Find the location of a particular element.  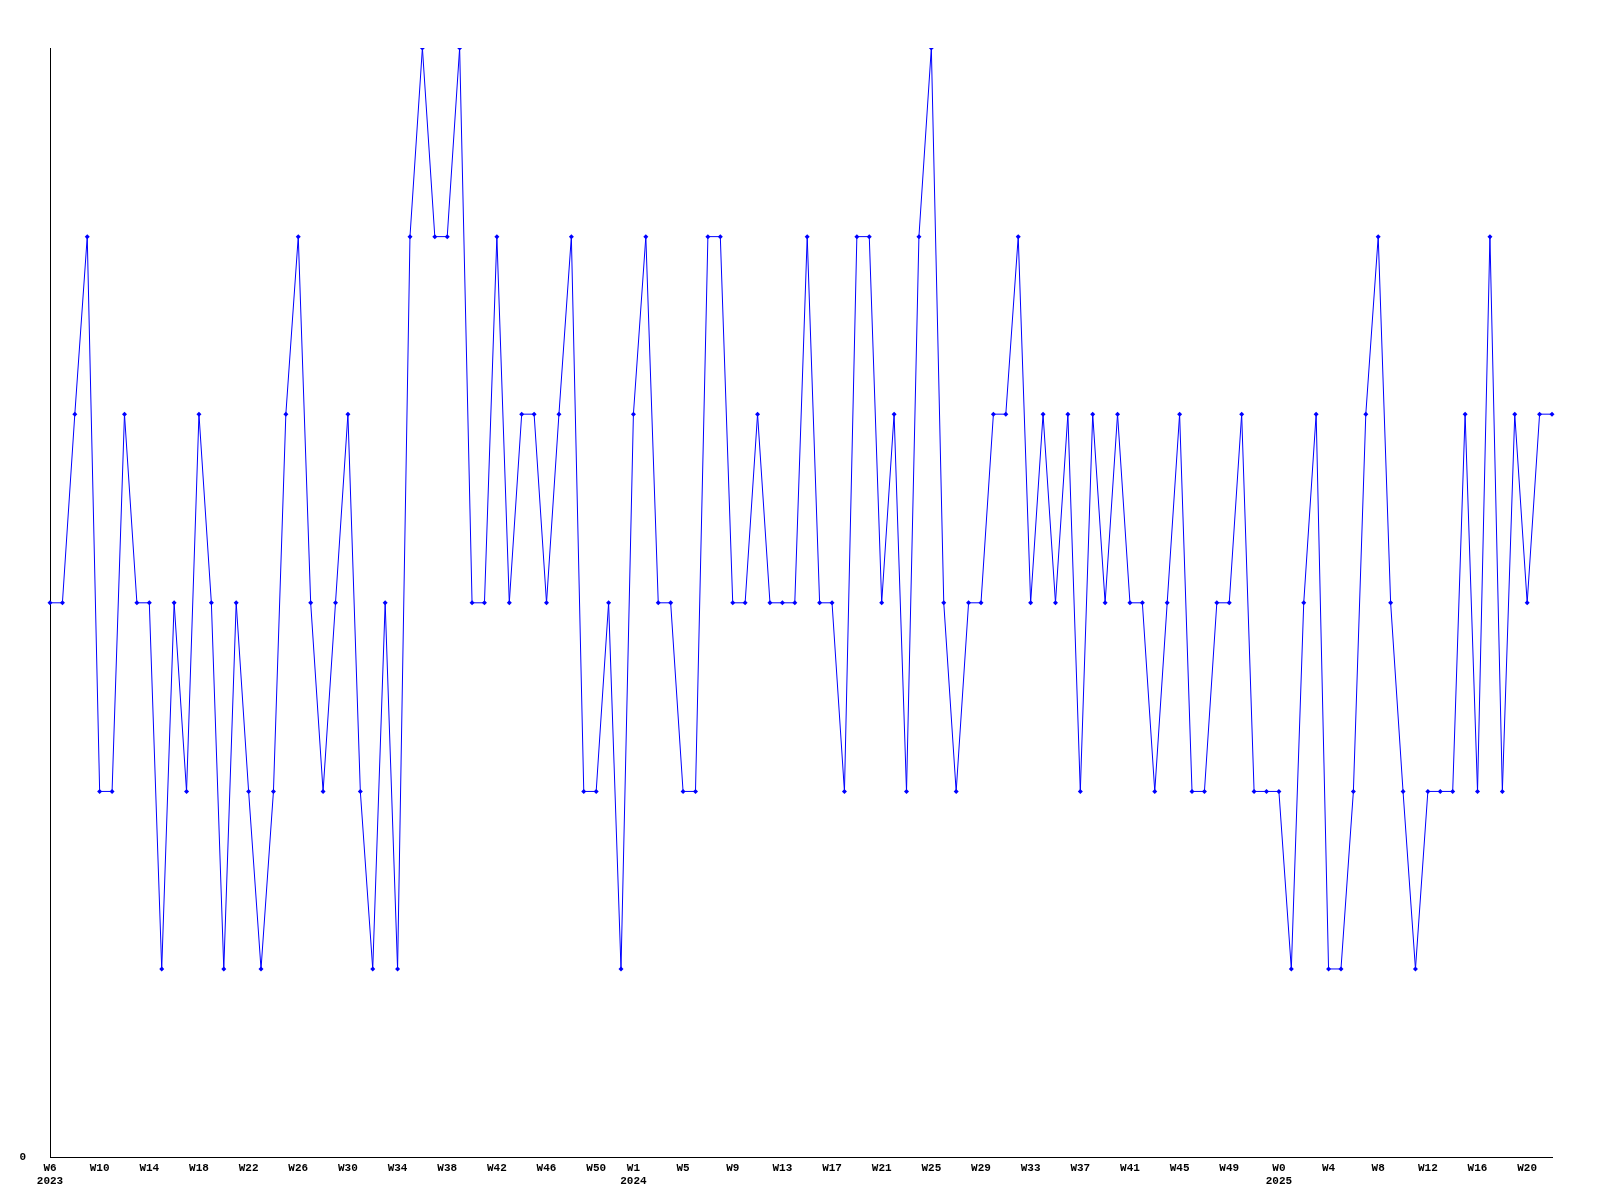

x-tick-label: W21 is located at coordinates (881, 1167).